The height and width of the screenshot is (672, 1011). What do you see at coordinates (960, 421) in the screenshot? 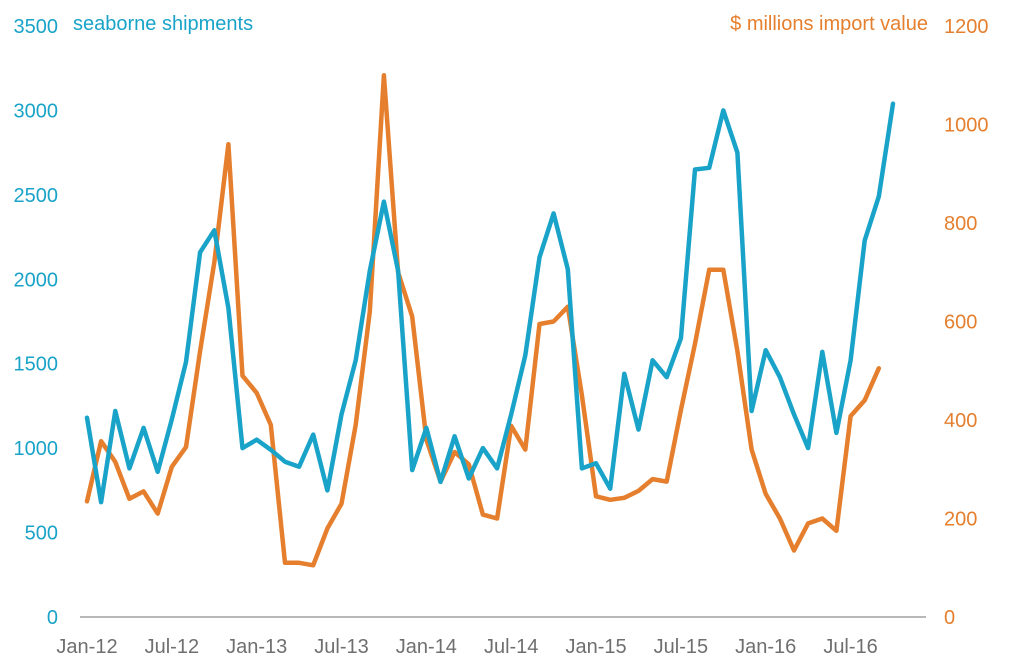
I see `right-tick-label: 400` at bounding box center [960, 421].